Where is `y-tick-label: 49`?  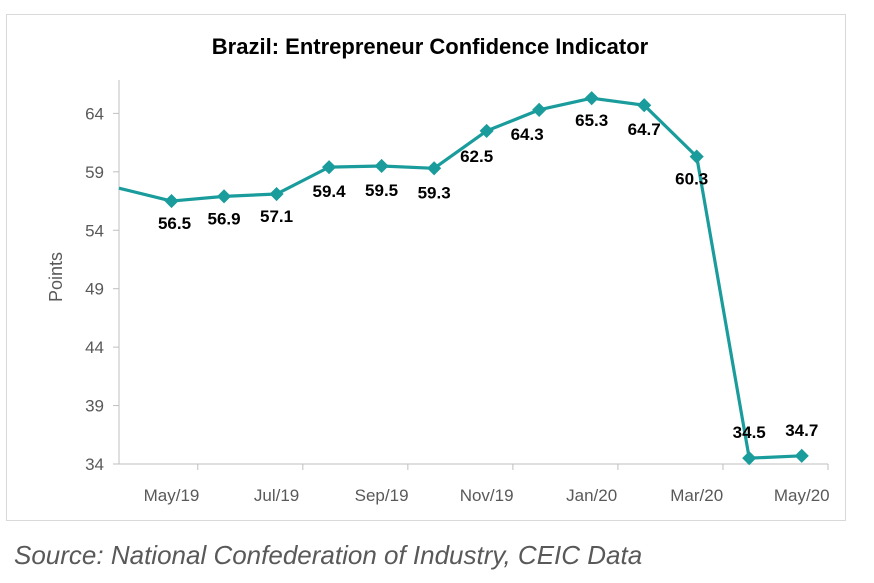 y-tick-label: 49 is located at coordinates (94, 289).